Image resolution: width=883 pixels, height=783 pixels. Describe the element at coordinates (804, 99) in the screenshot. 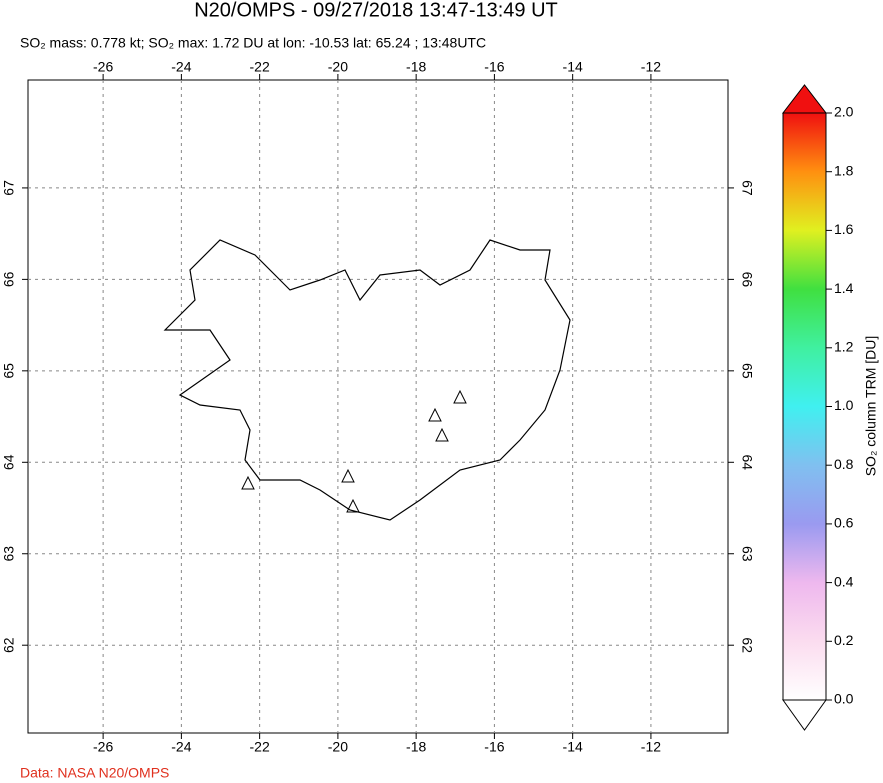

I see `colorbar-max-arrow` at that location.